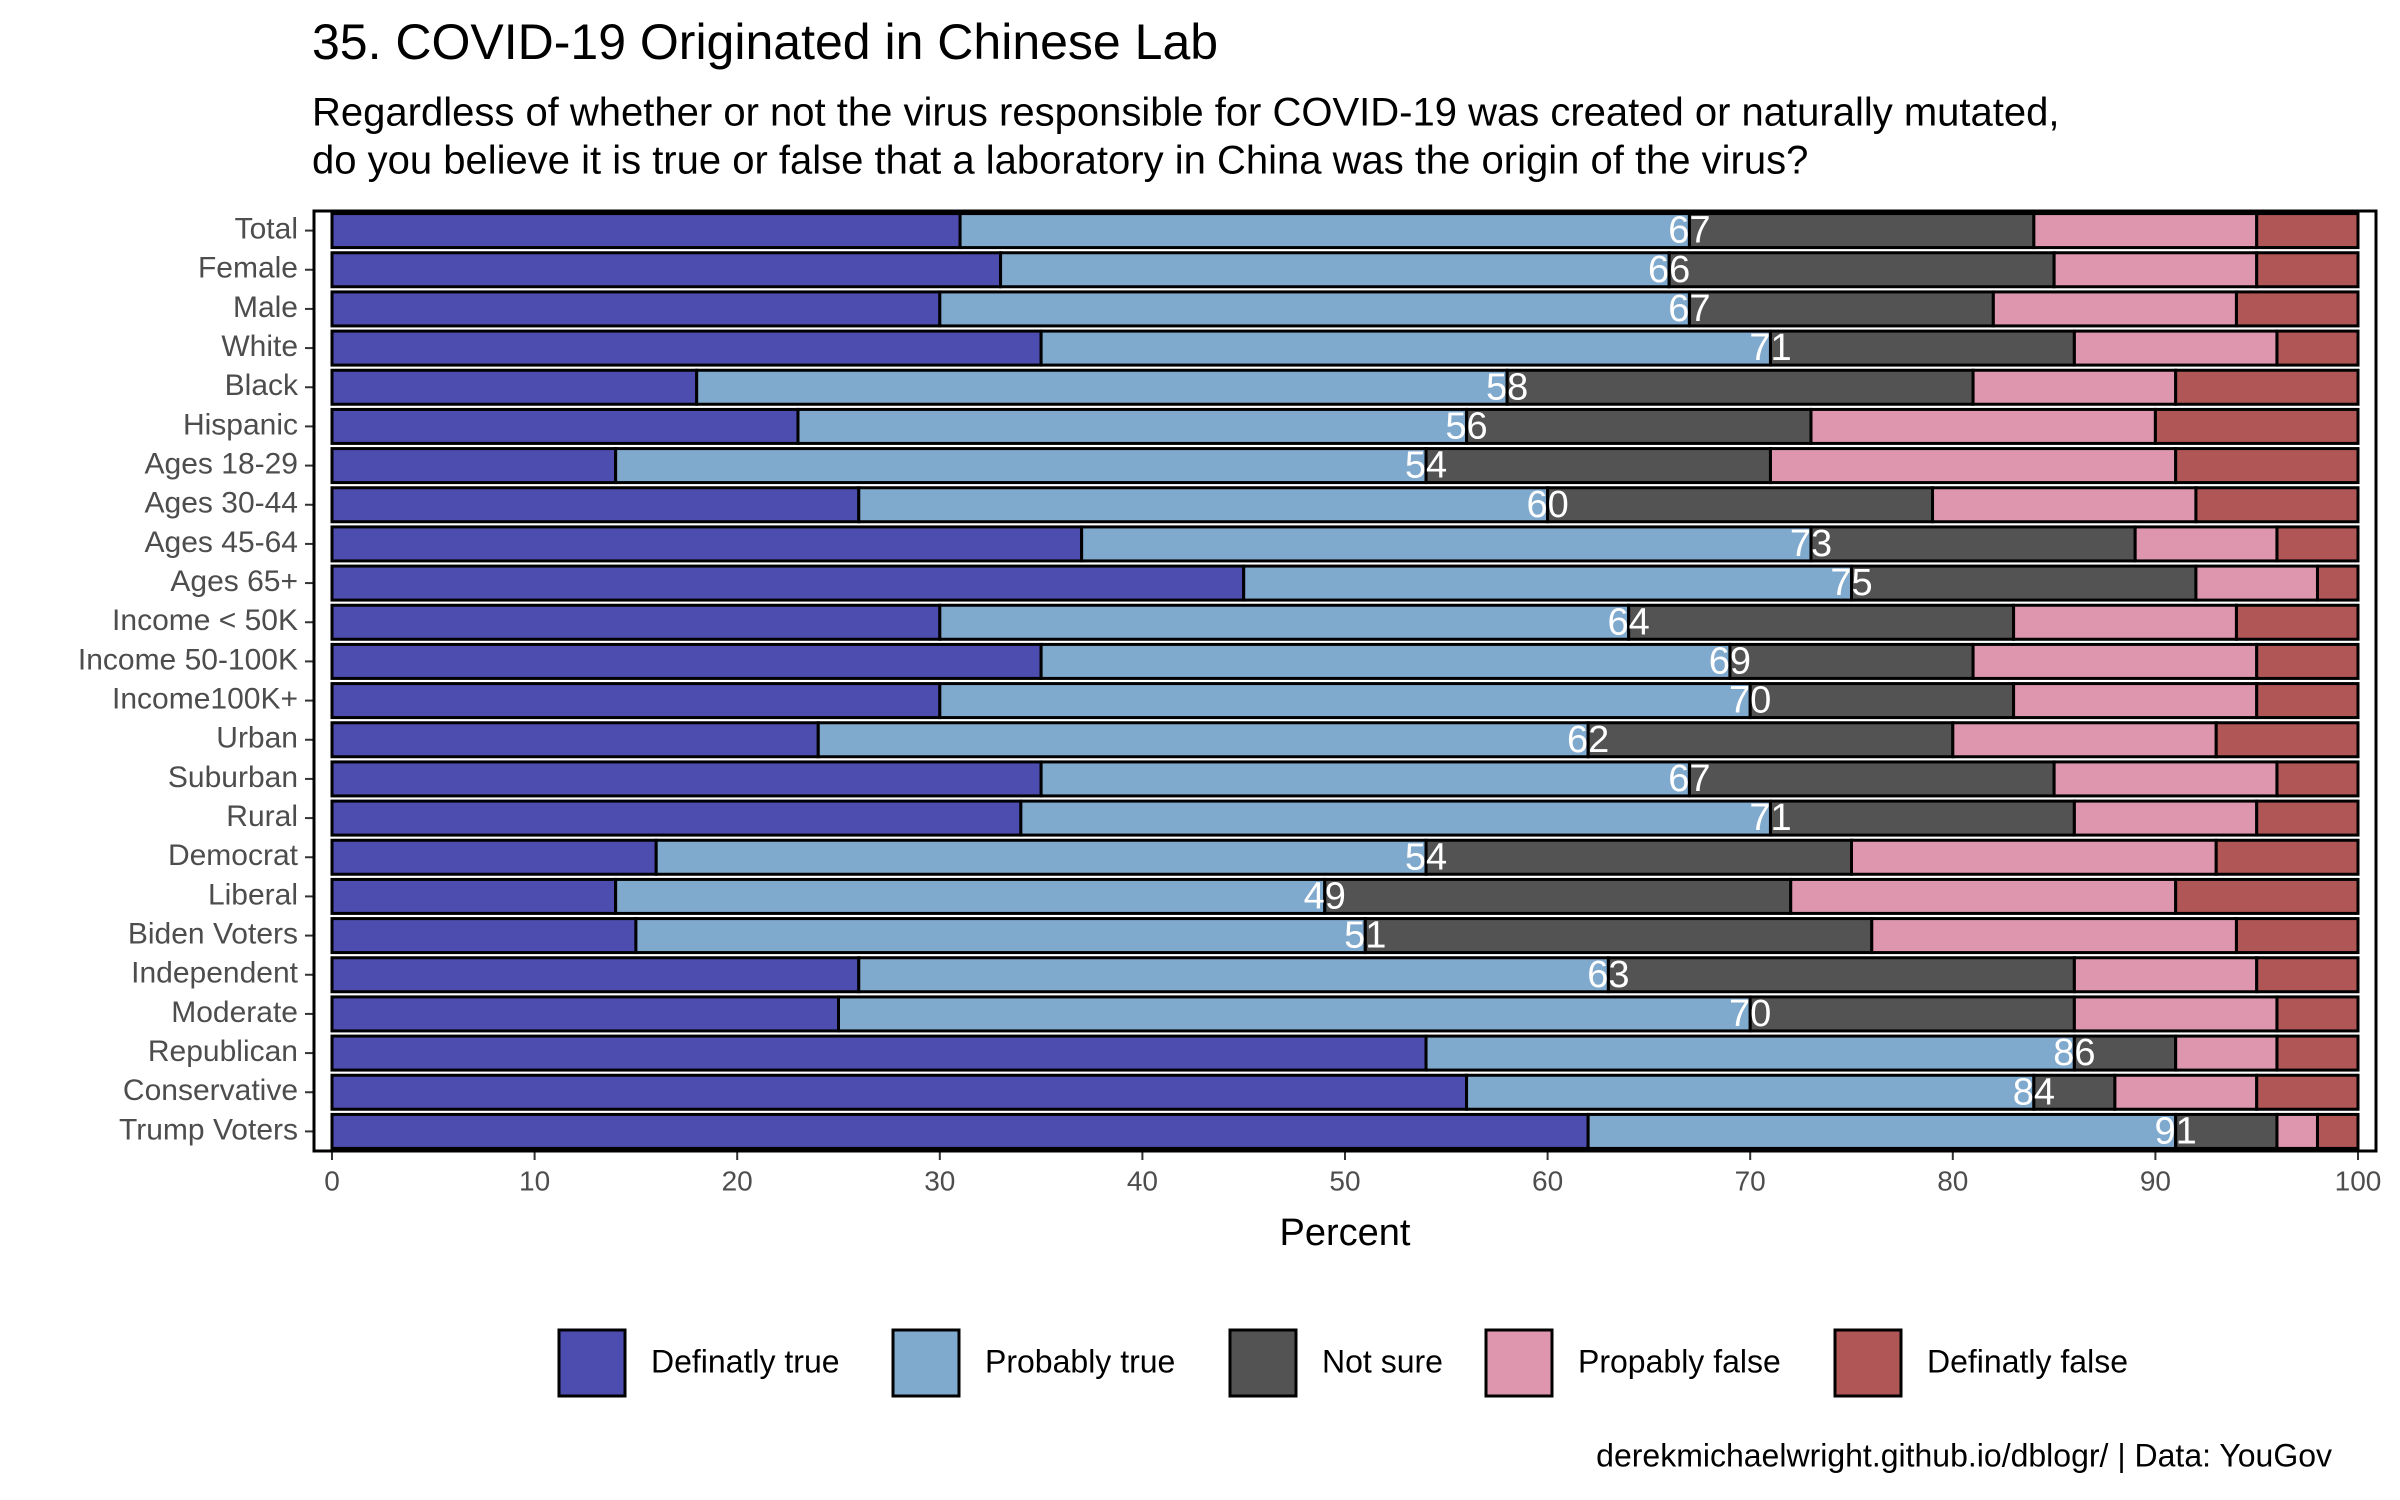  What do you see at coordinates (1547, 505) in the screenshot?
I see `value-label: 60` at bounding box center [1547, 505].